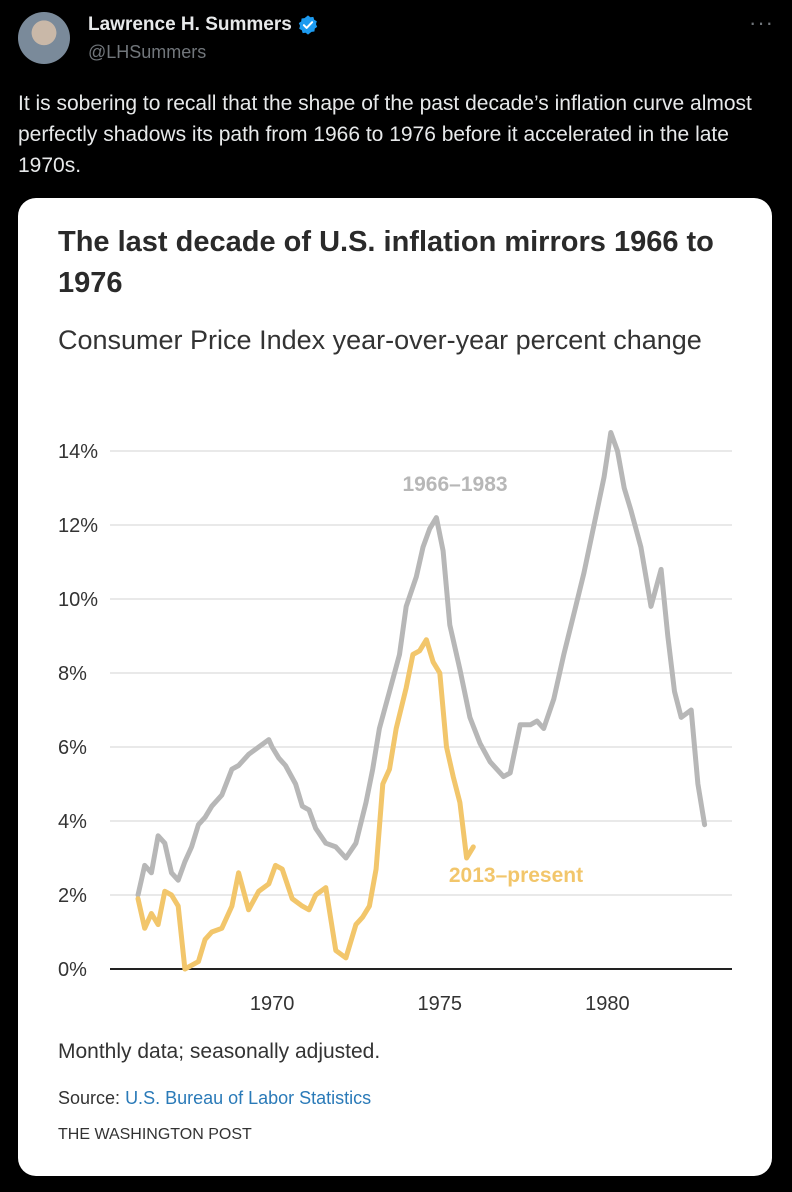  Describe the element at coordinates (607, 1004) in the screenshot. I see `x-tick-label: 1980` at that location.